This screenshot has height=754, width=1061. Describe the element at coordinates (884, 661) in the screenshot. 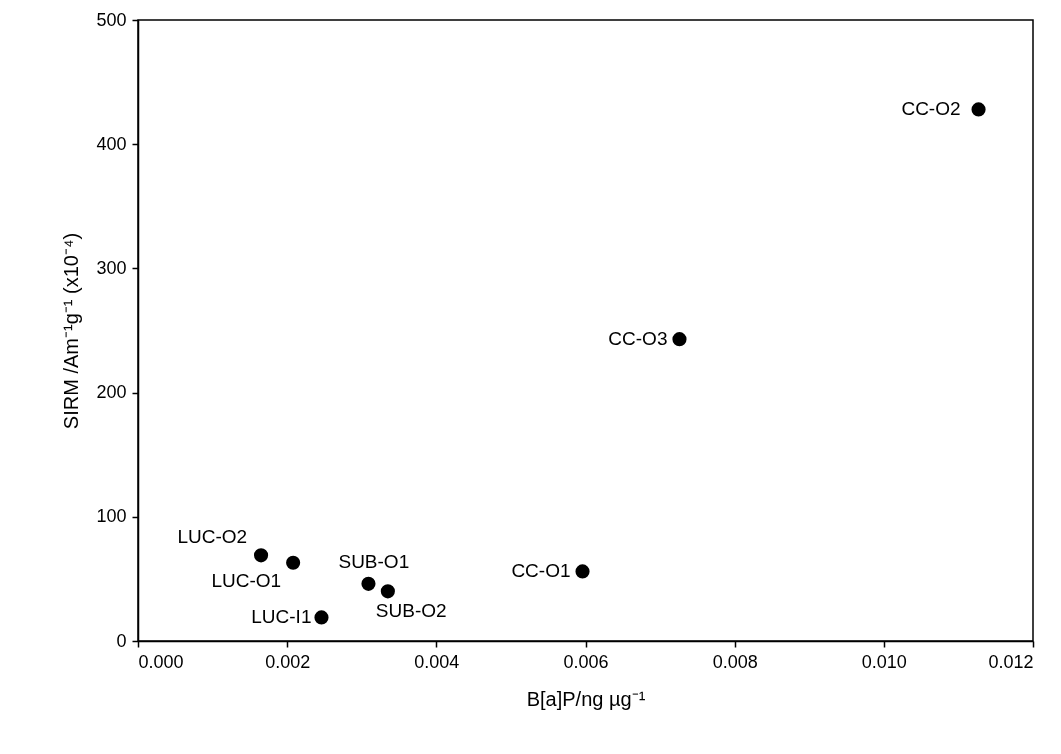

I see `x-tick-label: 0.010` at that location.